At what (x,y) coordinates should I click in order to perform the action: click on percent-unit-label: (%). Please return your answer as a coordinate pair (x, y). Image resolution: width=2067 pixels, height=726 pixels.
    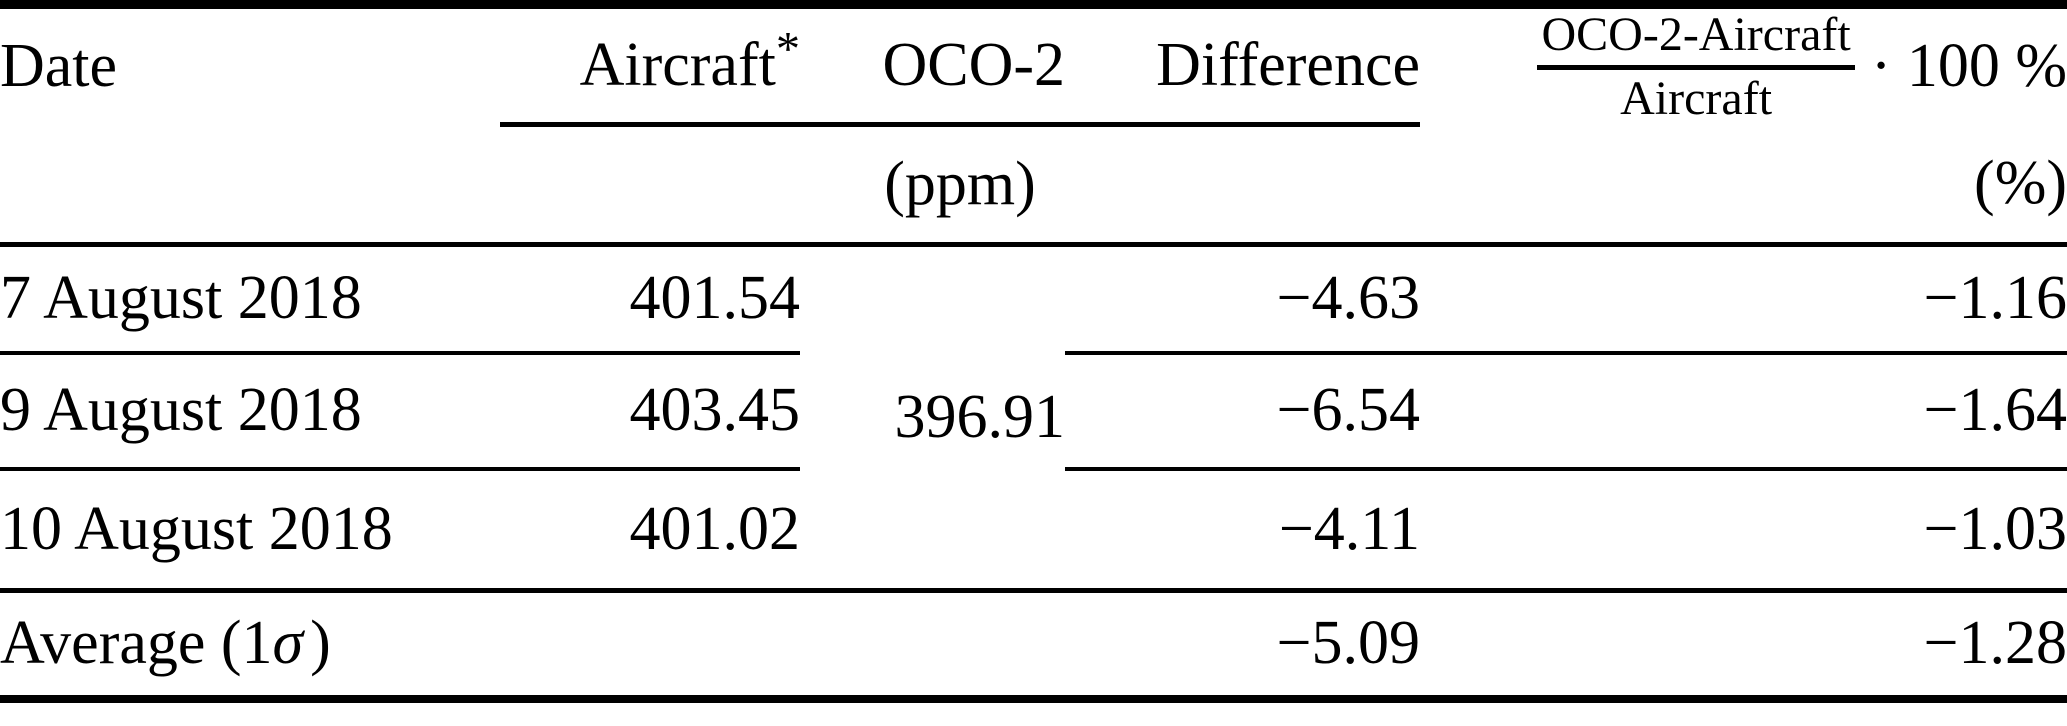
    Looking at the image, I should click on (1743, 186).